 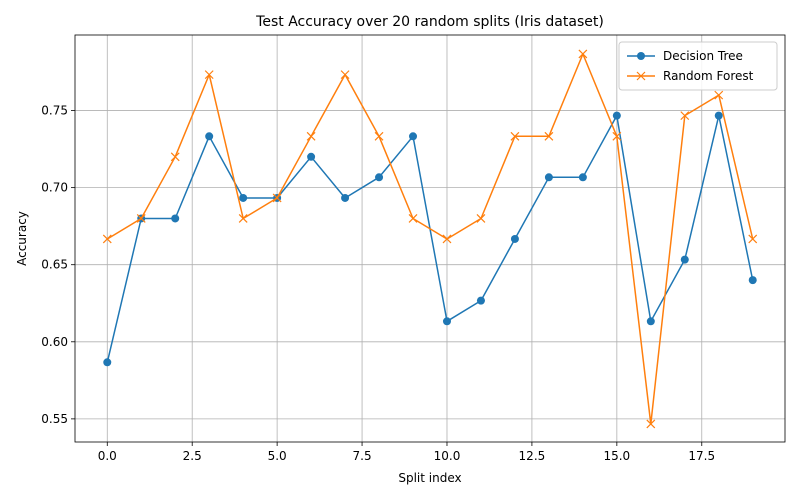 What do you see at coordinates (54, 111) in the screenshot?
I see `y-tick-label: 0.75` at bounding box center [54, 111].